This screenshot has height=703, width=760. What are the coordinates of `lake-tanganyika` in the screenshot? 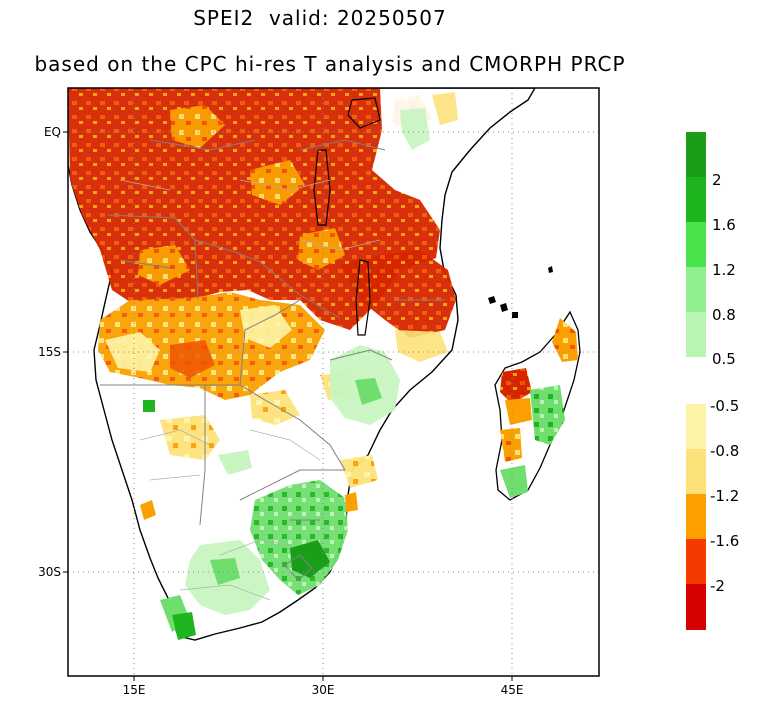 It's located at (322, 187).